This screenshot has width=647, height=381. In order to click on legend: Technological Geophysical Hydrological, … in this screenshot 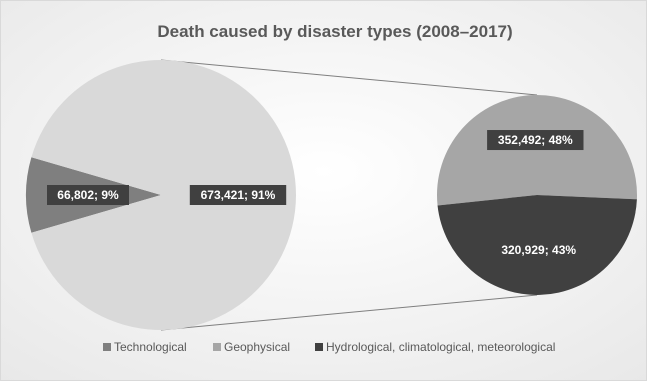, I will do `click(329, 347)`.